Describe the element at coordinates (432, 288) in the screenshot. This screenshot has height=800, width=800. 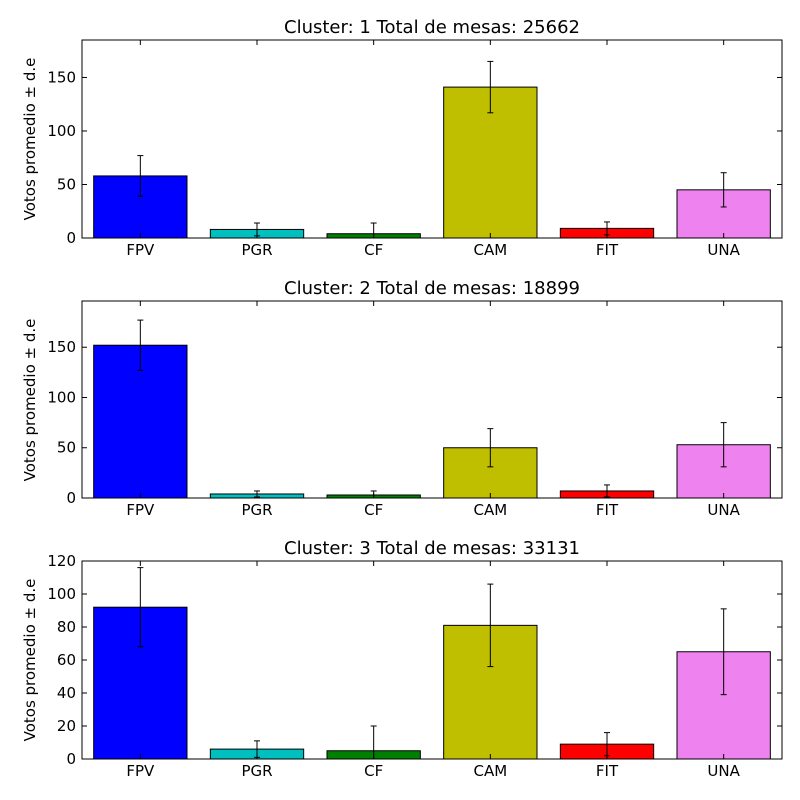
I see `chart-title: Cluster: 2 Total de mesas: 18899` at that location.